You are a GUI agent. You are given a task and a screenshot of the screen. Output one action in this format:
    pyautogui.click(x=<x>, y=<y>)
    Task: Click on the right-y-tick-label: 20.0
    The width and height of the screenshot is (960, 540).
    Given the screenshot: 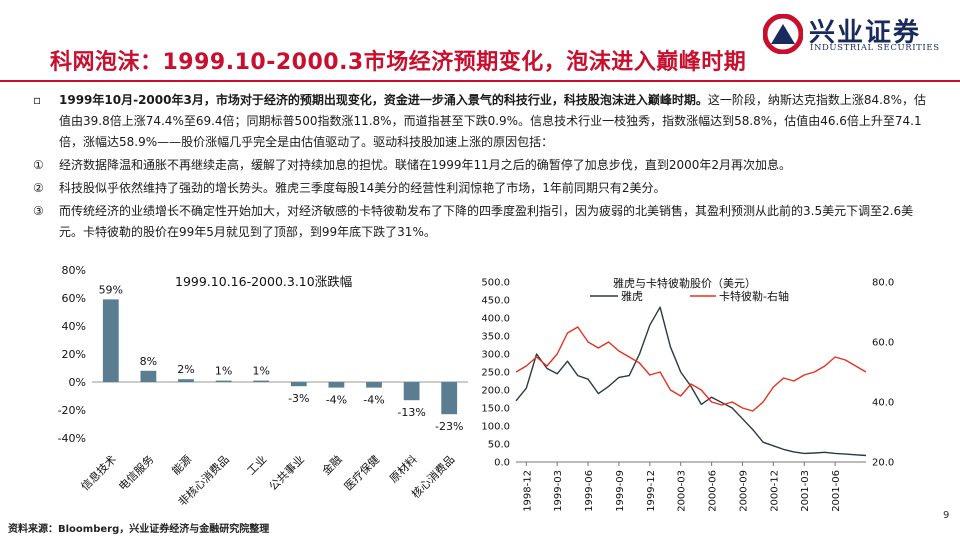 What is the action you would take?
    pyautogui.click(x=883, y=463)
    